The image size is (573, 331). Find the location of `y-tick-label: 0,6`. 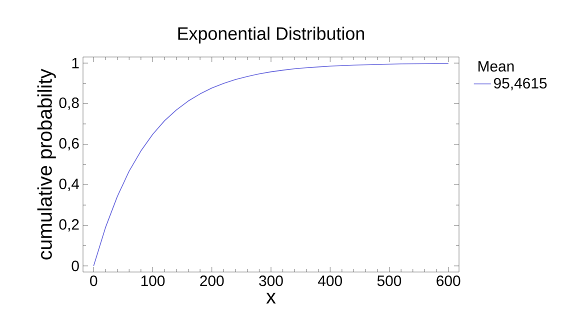

y-tick-label: 0,6 is located at coordinates (69, 144).